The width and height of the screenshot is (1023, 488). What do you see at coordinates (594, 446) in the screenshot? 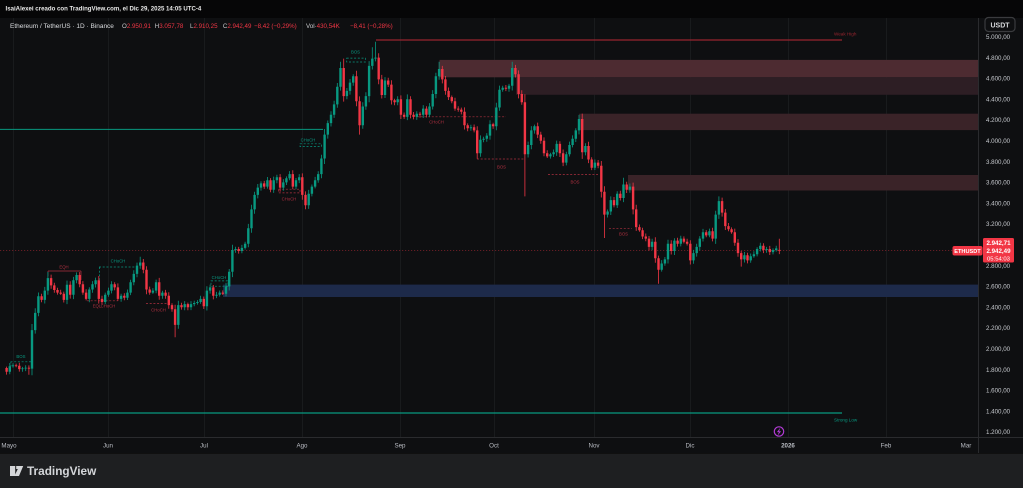
I see `svg-text: Nov` at bounding box center [594, 446].